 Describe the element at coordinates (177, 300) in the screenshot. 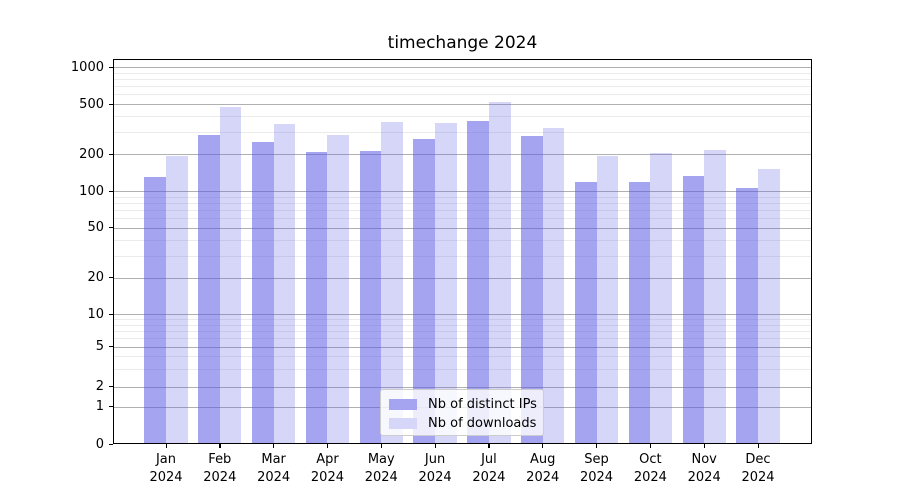

I see `bar-downloads-jan` at that location.